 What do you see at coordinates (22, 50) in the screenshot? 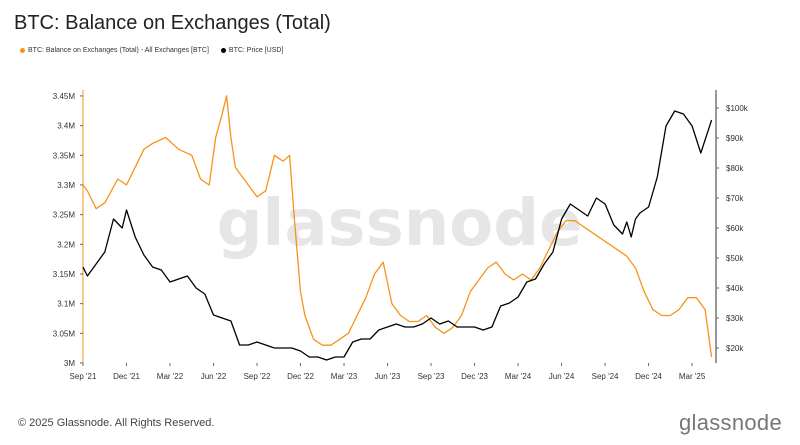
I see `legend-swatch-balance` at bounding box center [22, 50].